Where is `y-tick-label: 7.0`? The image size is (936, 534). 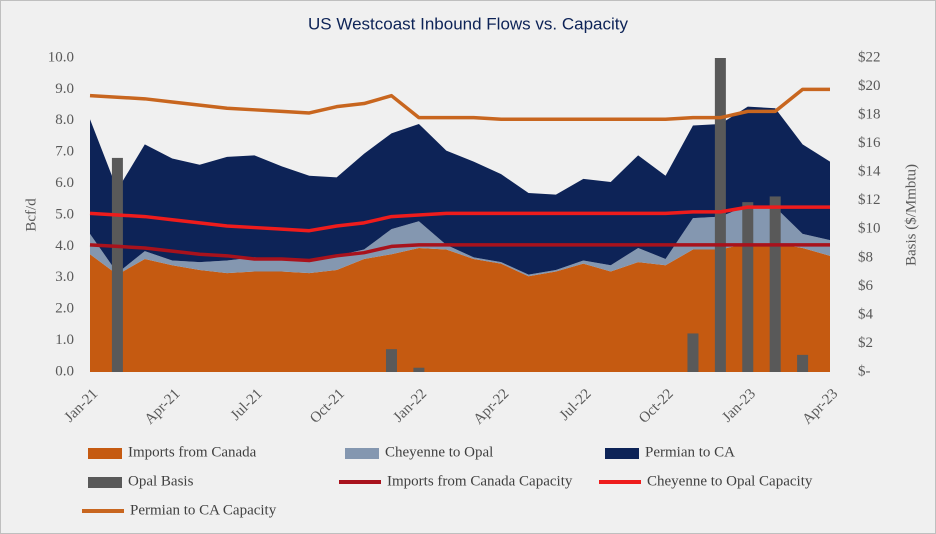 y-tick-label: 7.0 is located at coordinates (64, 152).